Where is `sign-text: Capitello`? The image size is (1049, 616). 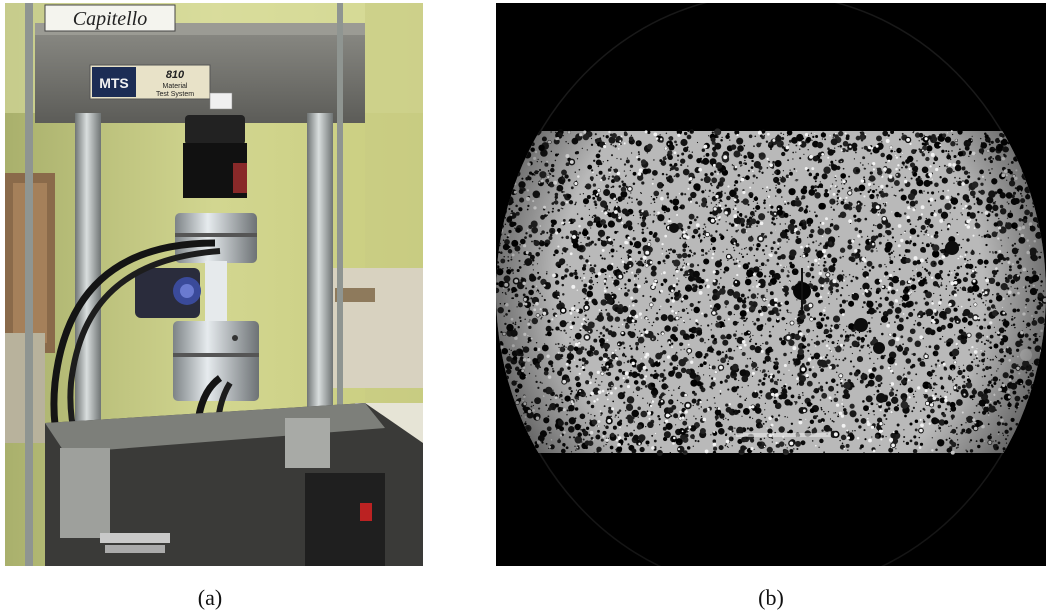
sign-text: Capitello is located at coordinates (110, 19).